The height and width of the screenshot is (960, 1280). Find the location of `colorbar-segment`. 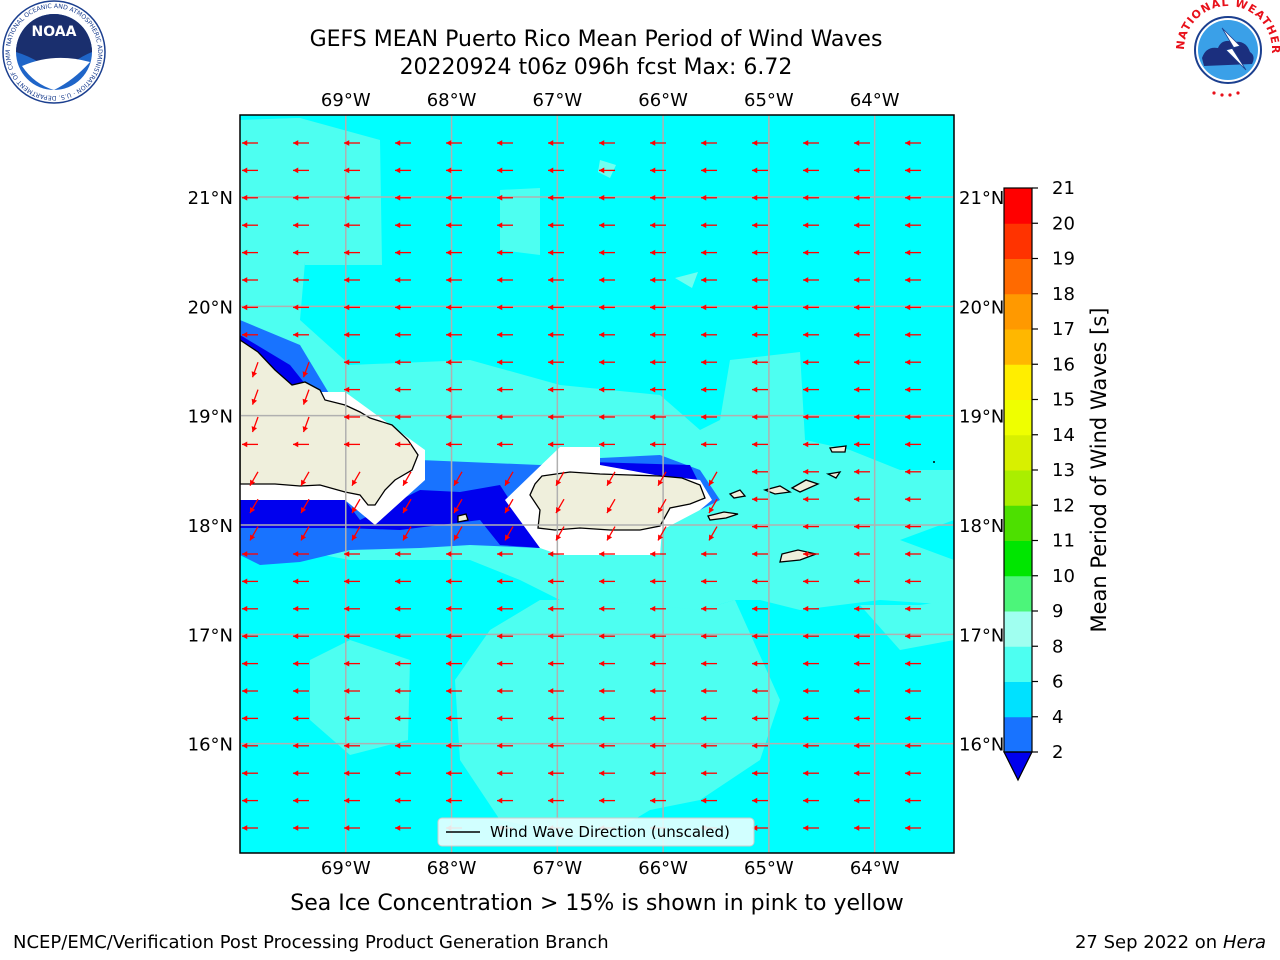

colorbar-segment is located at coordinates (1018, 523).